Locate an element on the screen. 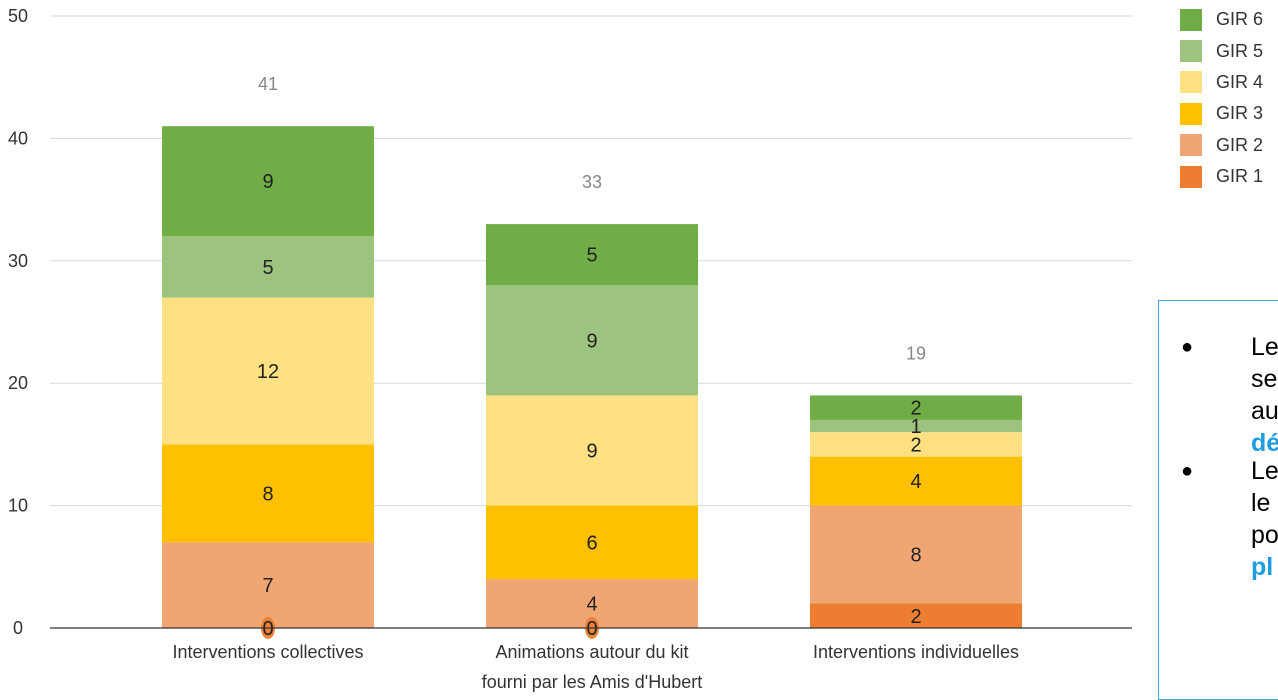  y-tick-label: 0 is located at coordinates (18, 628).